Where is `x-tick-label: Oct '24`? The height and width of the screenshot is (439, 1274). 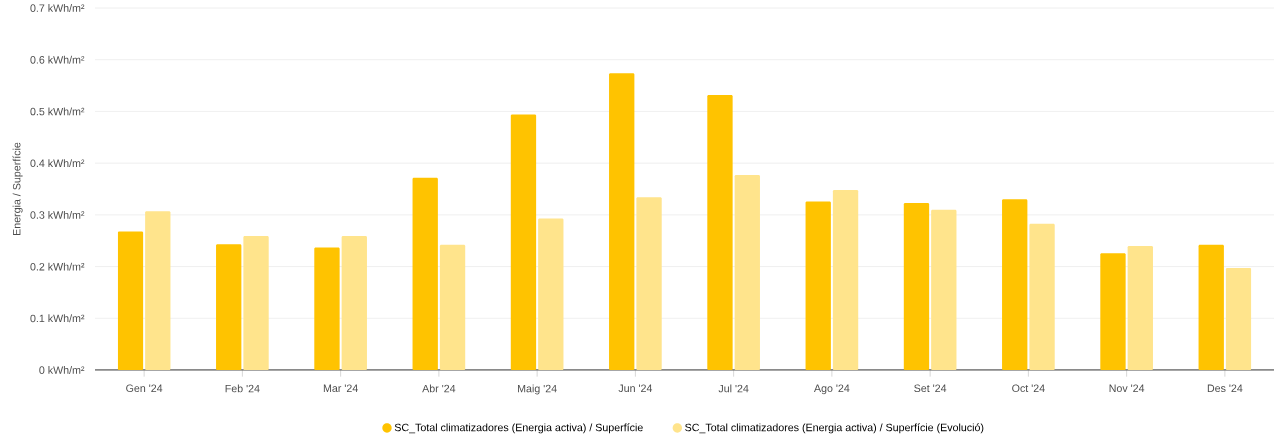
x-tick-label: Oct '24 is located at coordinates (1028, 388).